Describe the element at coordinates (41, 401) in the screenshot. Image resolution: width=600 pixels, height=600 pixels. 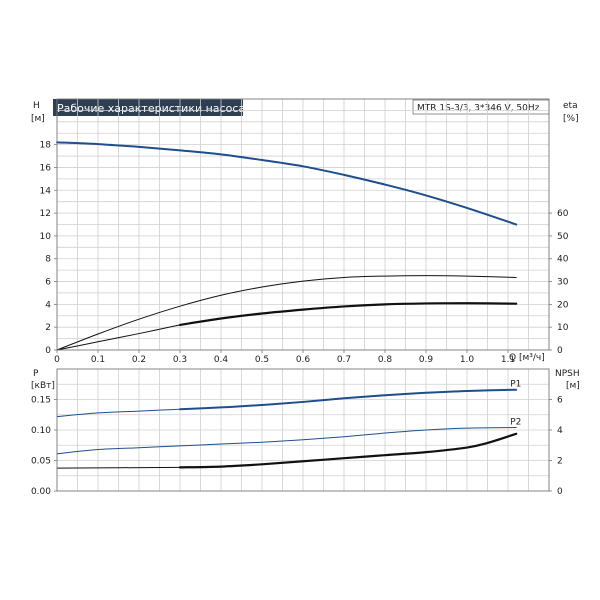
I see `p-tick-label: 0.15` at that location.